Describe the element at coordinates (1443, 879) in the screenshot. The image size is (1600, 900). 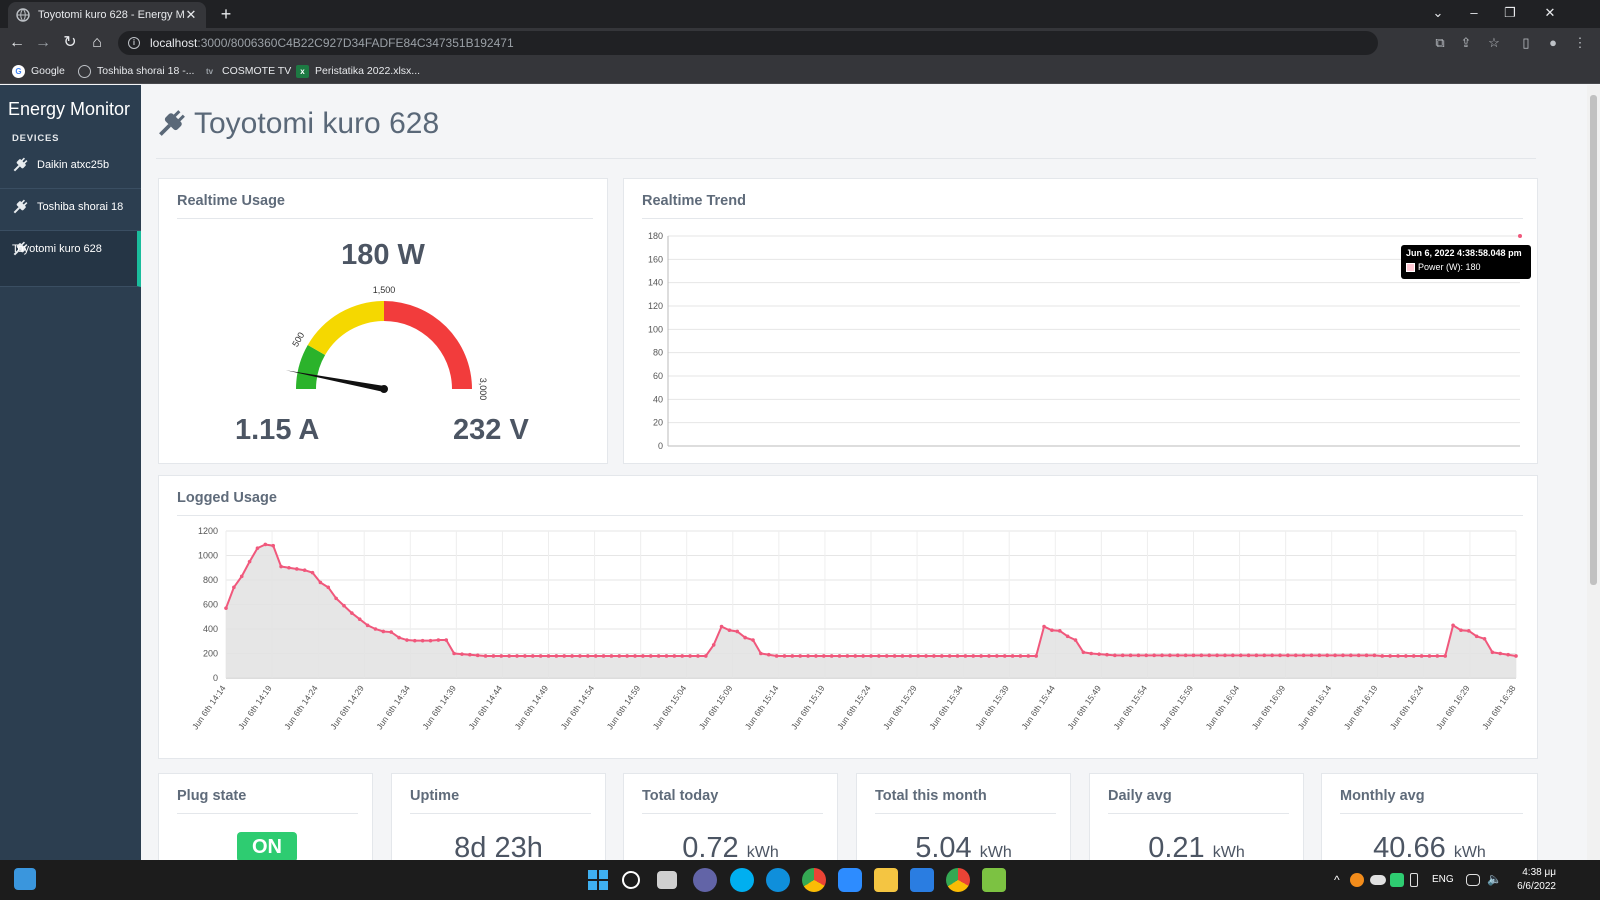
I see `language-indicator: ENG` at that location.